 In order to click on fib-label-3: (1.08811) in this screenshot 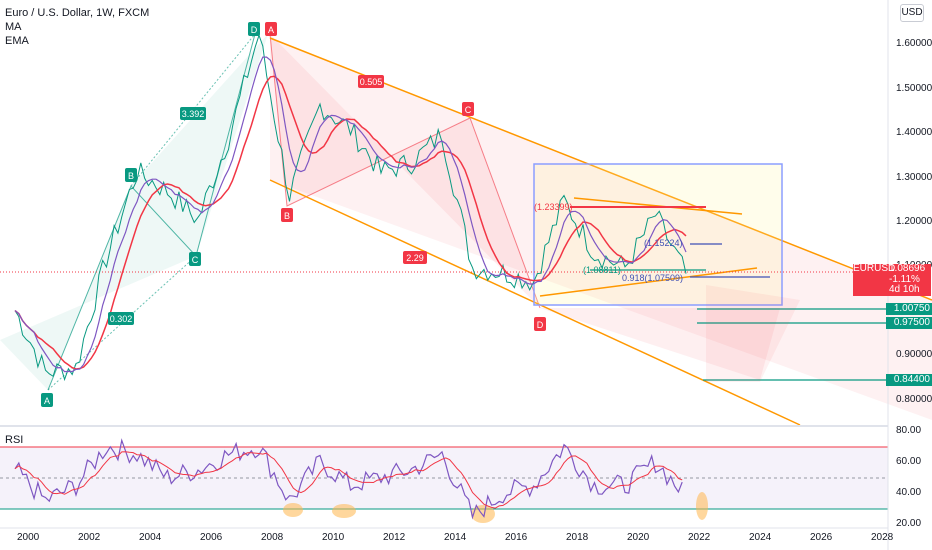, I will do `click(602, 270)`.